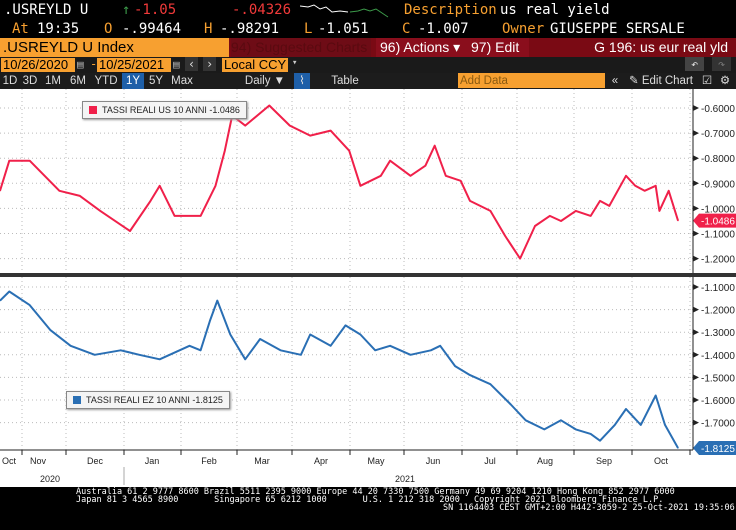 This screenshot has width=736, height=530. What do you see at coordinates (95, 461) in the screenshot?
I see `x-tick-label: Dec` at bounding box center [95, 461].